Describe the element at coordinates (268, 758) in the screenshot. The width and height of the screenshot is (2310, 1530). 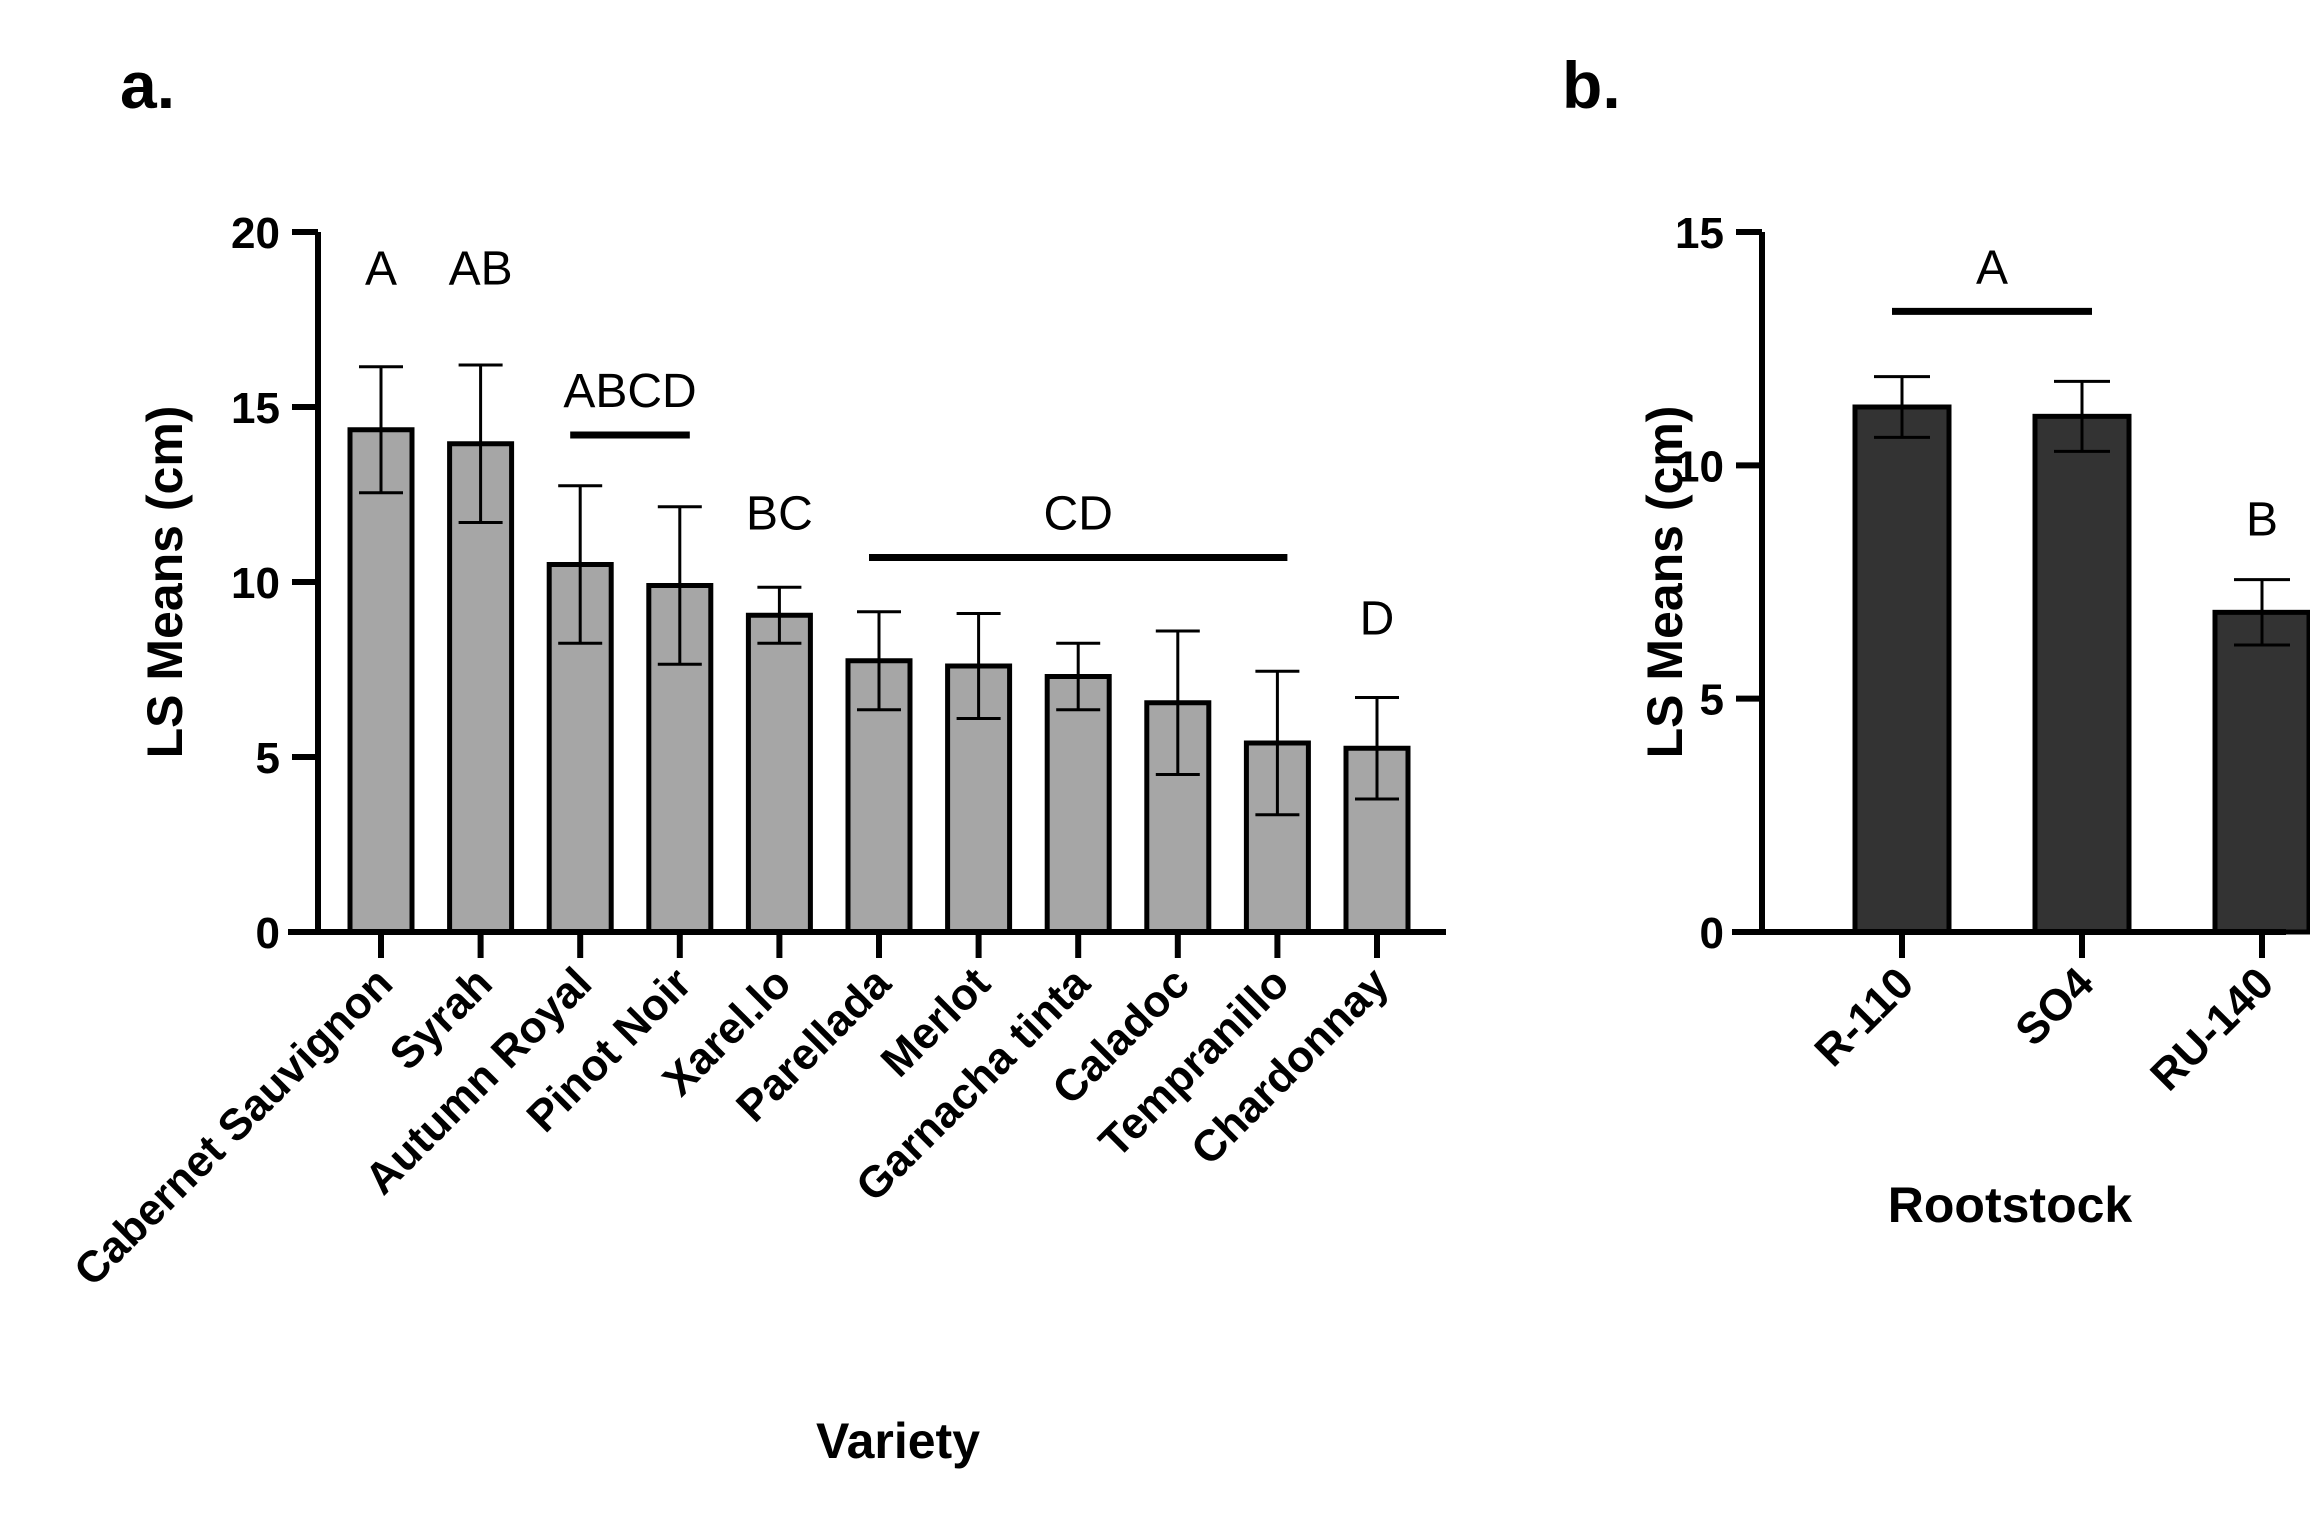
I see `a-y-tick-label-1: 5` at that location.